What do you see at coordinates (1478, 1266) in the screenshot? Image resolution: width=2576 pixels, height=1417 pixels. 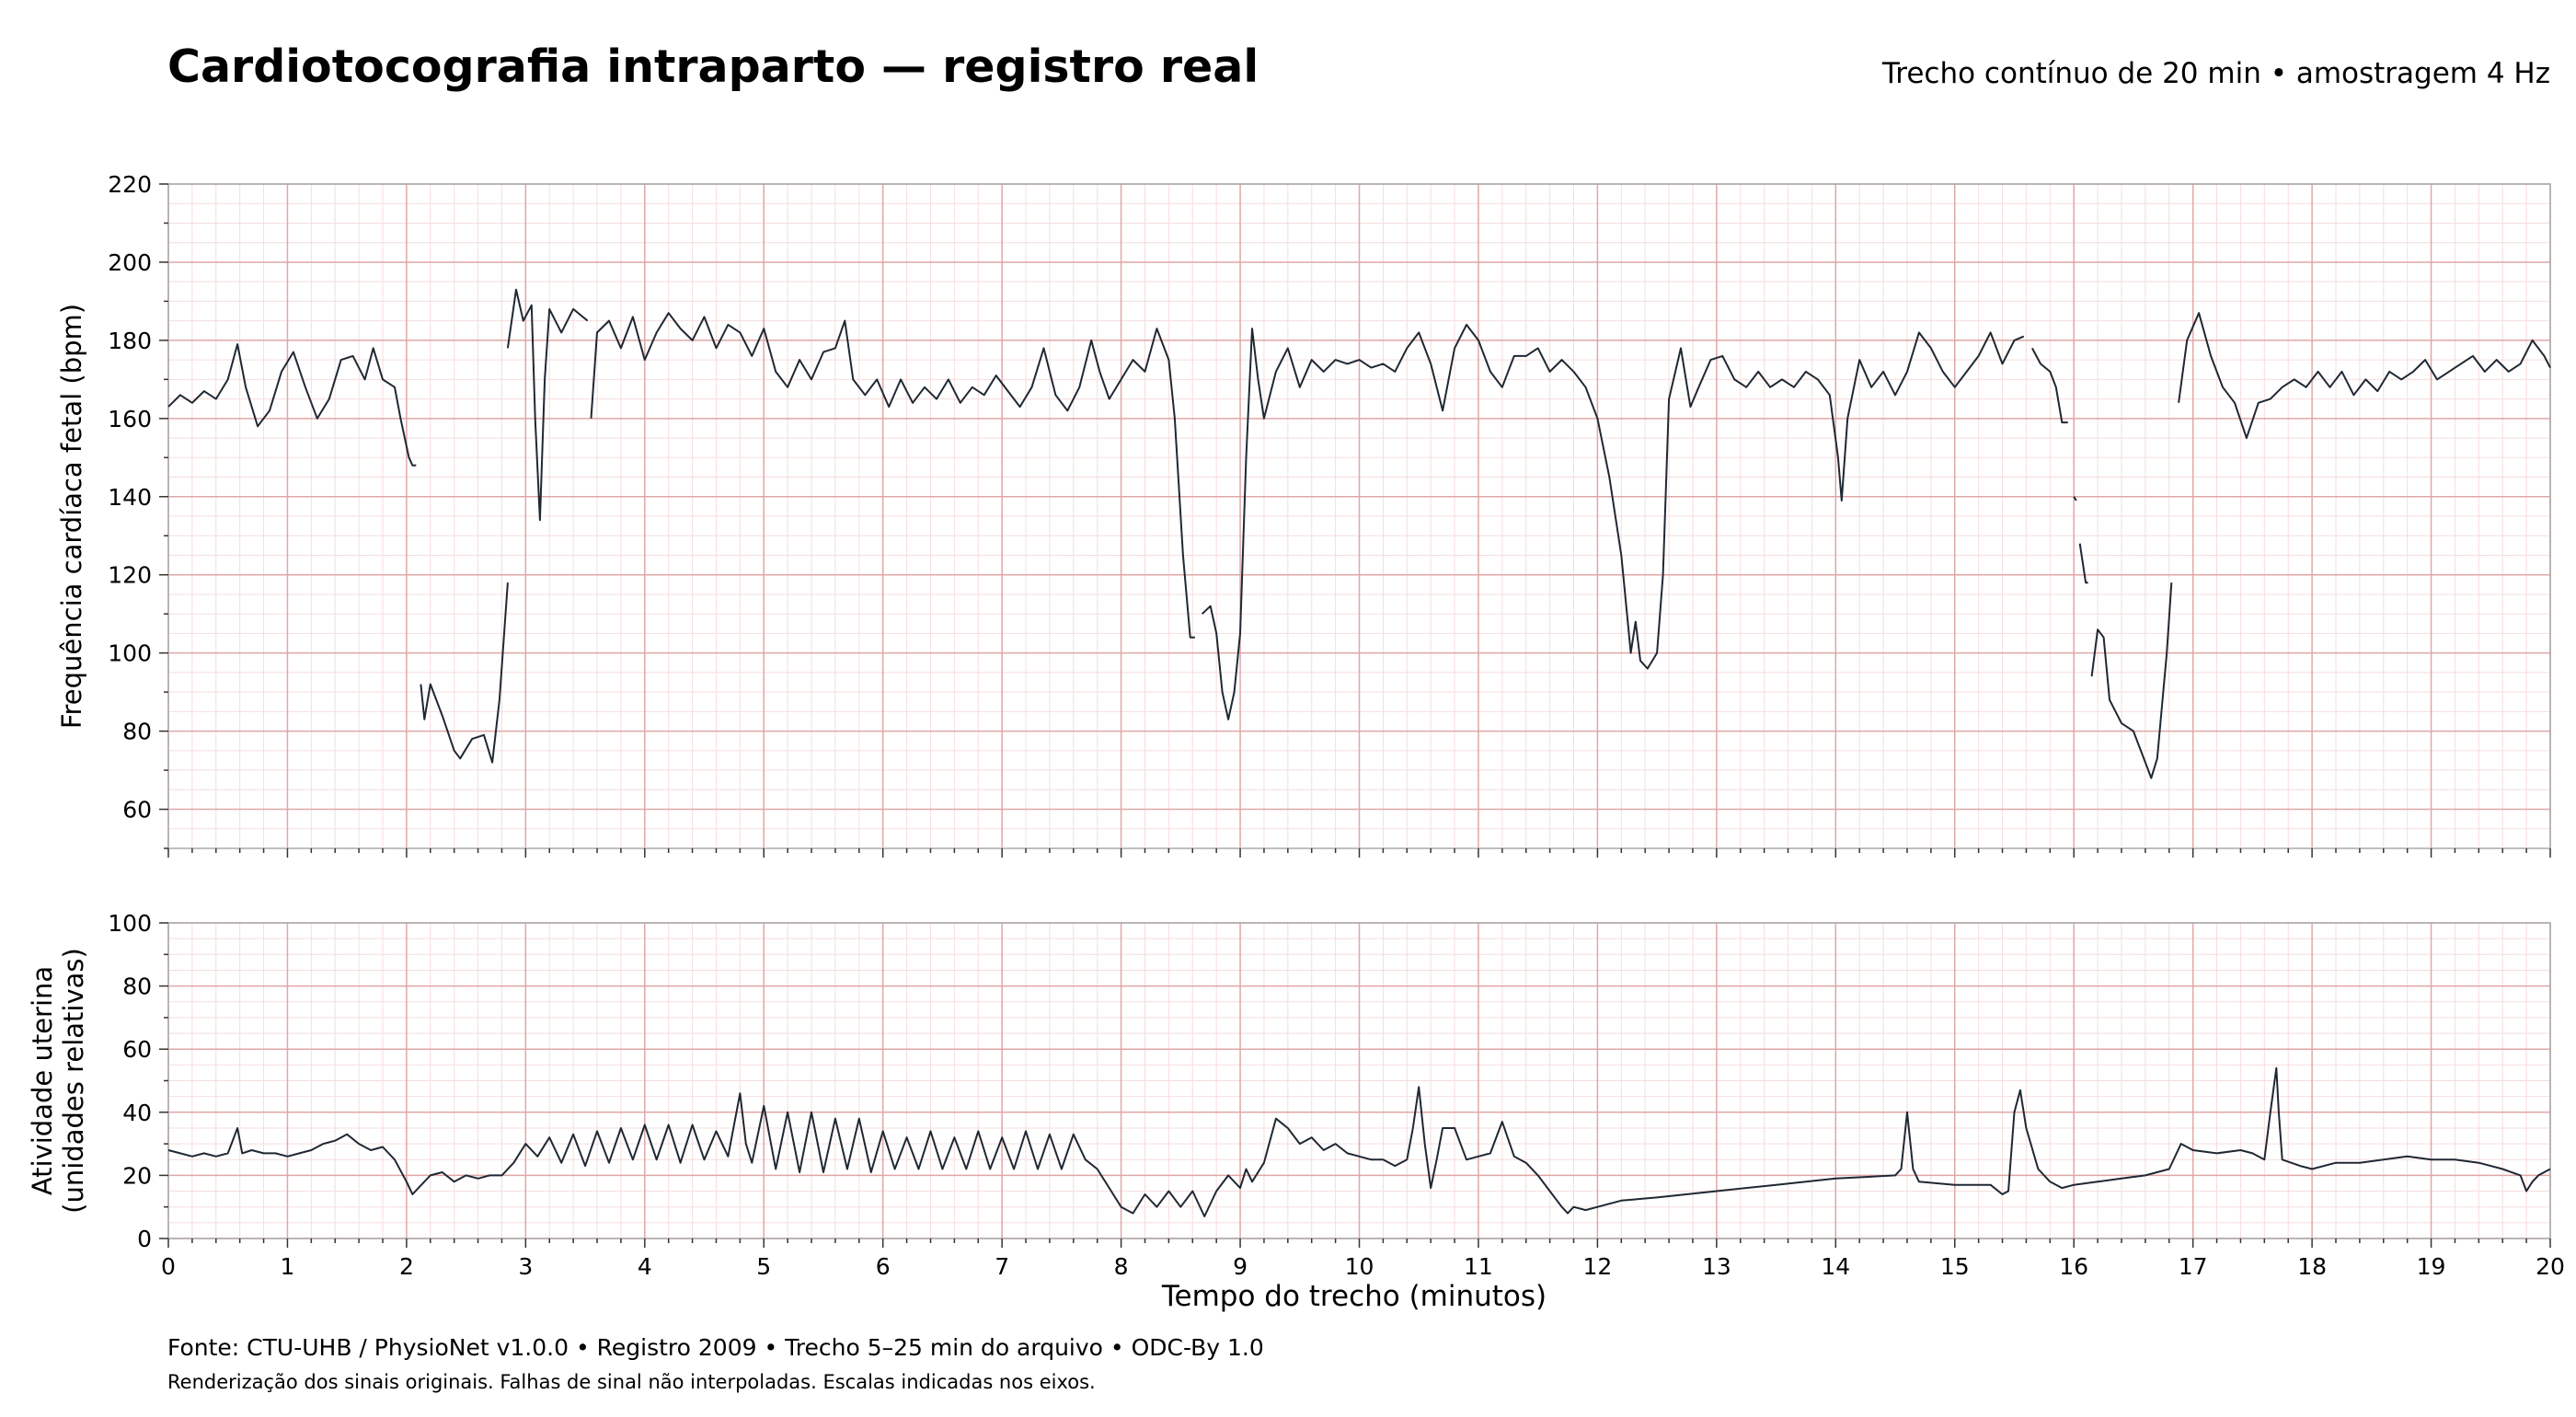 I see `x-tick-label: 11` at bounding box center [1478, 1266].